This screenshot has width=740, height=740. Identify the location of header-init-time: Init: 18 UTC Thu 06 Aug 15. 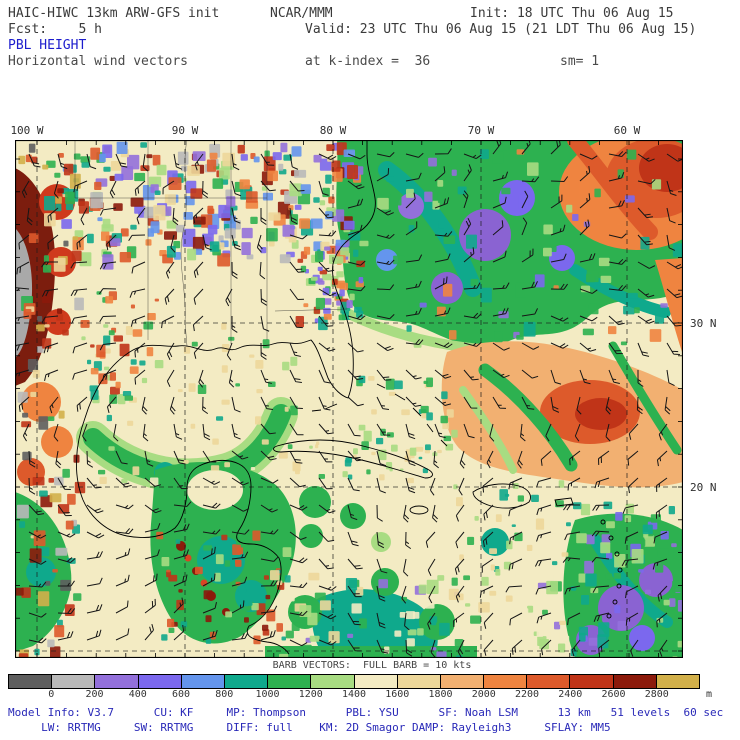
(572, 13).